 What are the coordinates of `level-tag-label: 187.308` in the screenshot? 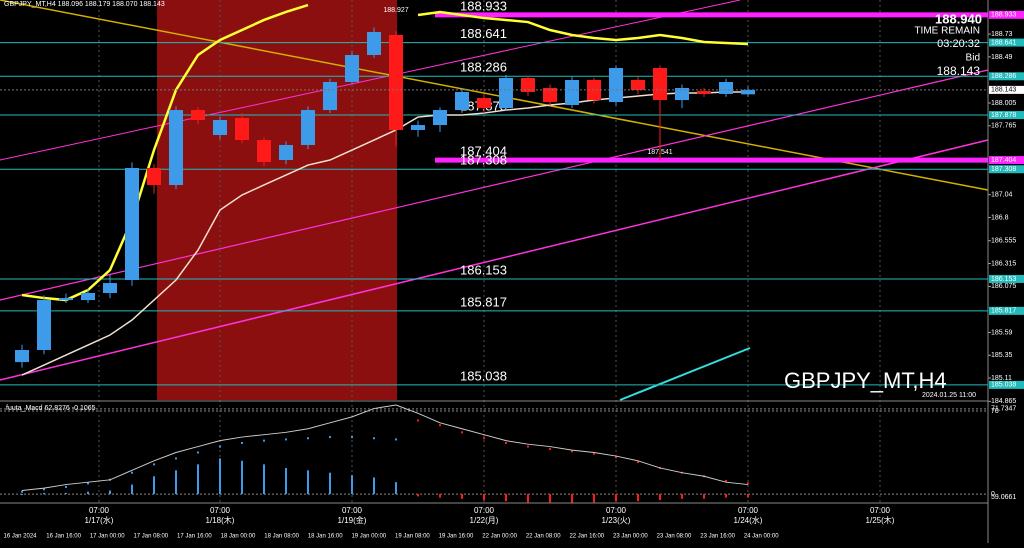 It's located at (1003, 169).